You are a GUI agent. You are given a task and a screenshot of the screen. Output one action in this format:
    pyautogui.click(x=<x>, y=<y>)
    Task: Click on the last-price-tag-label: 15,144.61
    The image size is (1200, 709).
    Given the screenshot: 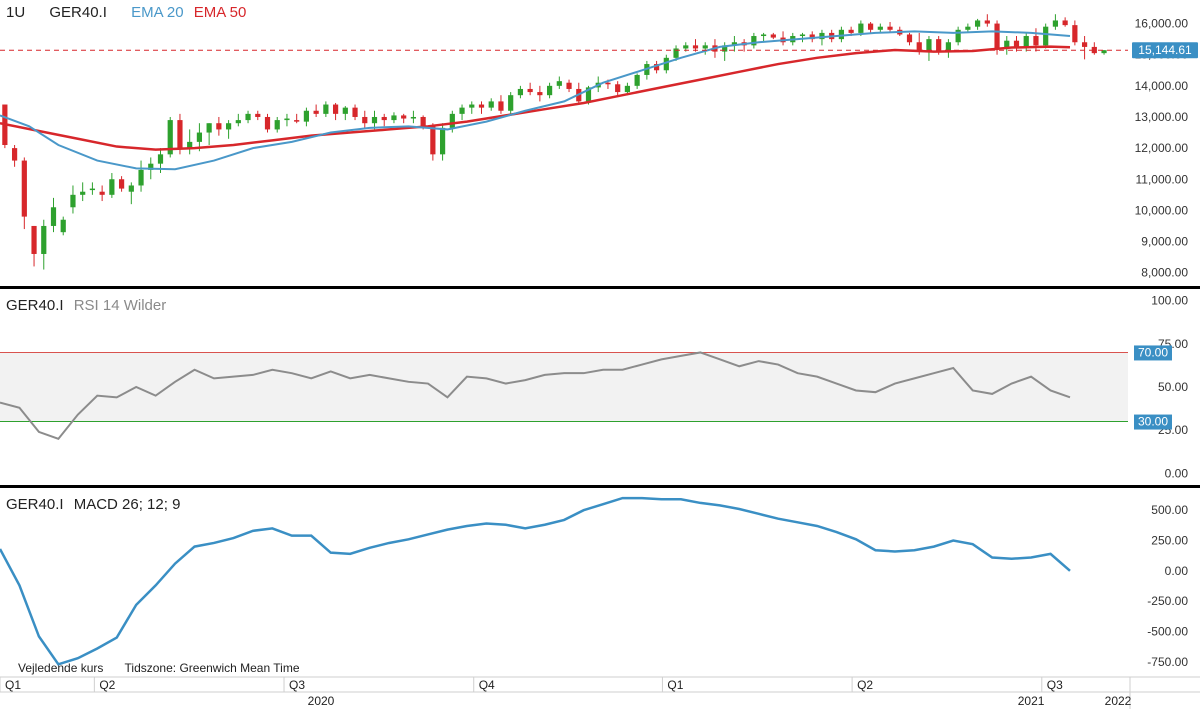 What is the action you would take?
    pyautogui.click(x=1165, y=50)
    